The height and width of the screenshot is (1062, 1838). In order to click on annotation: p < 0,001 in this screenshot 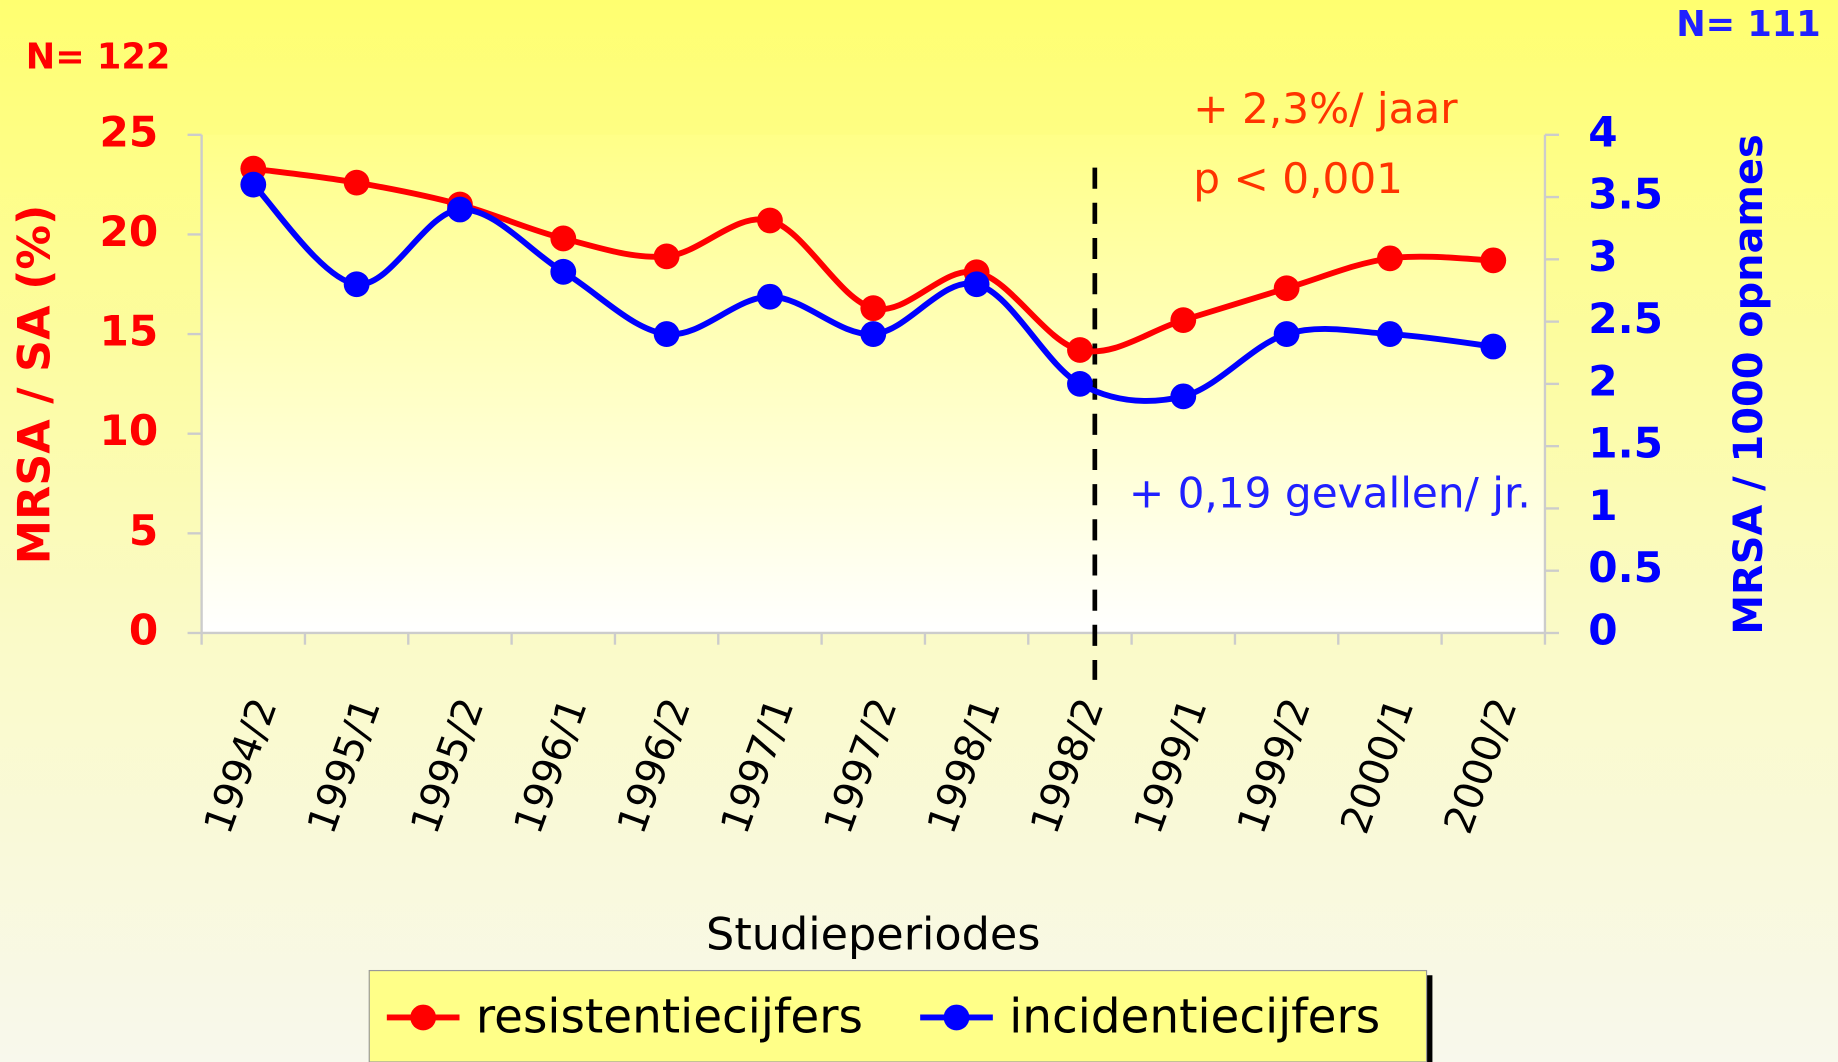, I will do `click(1298, 178)`.